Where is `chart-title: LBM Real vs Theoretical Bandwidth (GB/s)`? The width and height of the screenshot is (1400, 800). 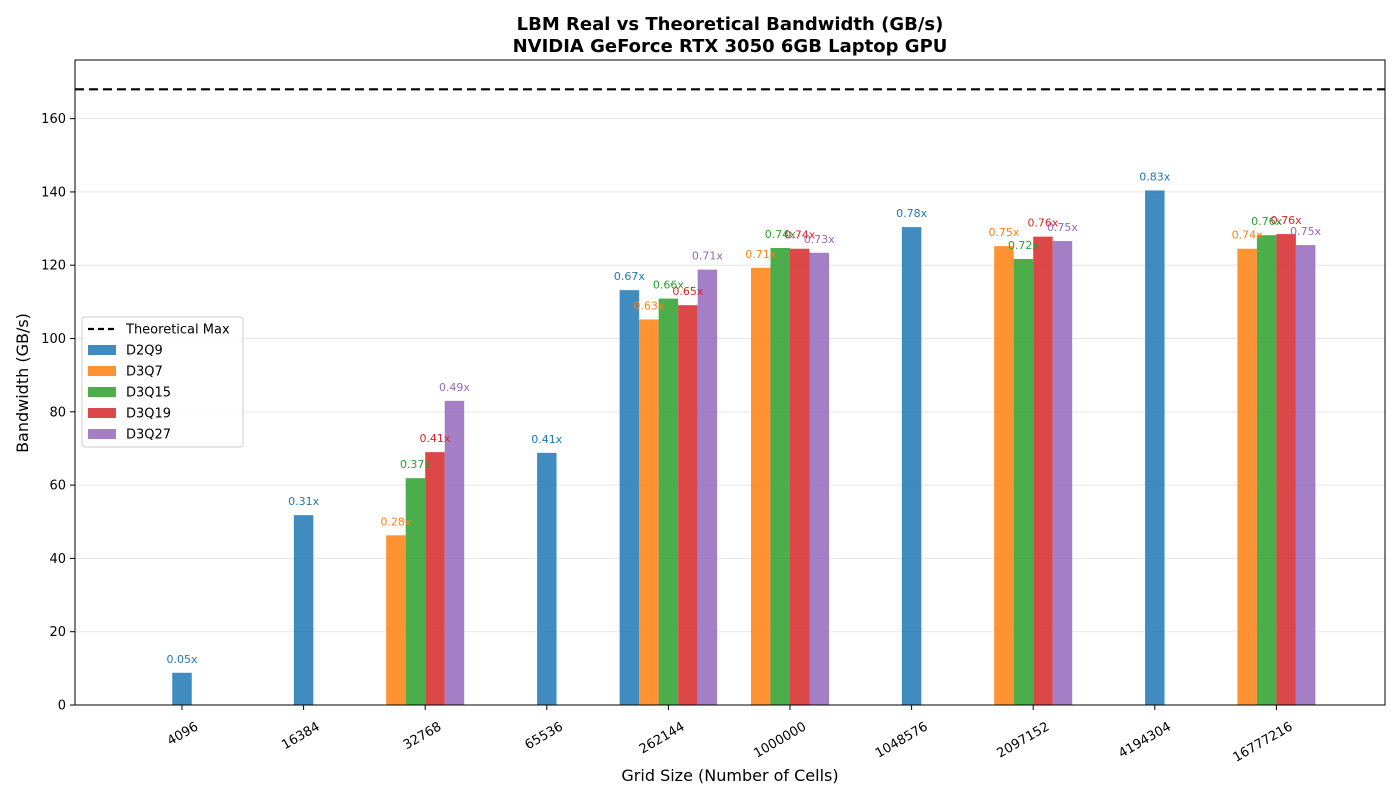
chart-title: LBM Real vs Theoretical Bandwidth (GB/s) is located at coordinates (730, 24).